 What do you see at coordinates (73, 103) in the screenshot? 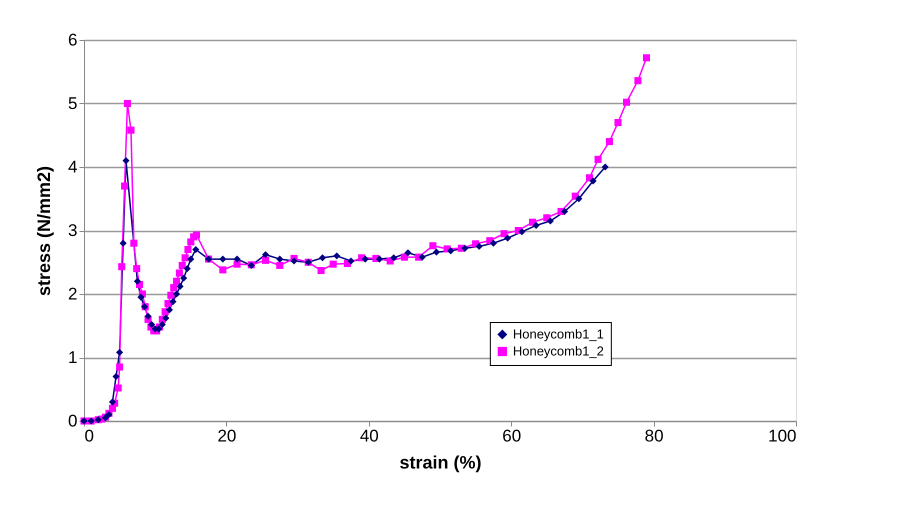
I see `y-tick-label: 5` at bounding box center [73, 103].